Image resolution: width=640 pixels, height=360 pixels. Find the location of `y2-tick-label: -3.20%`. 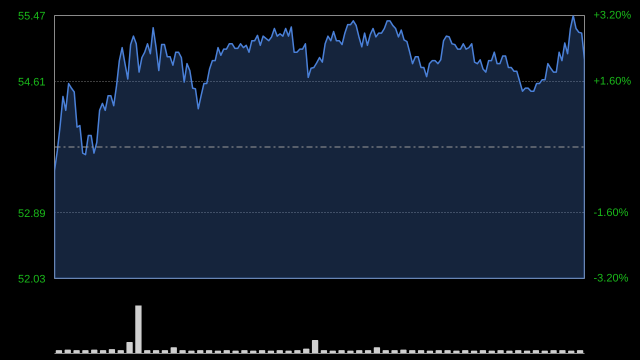

y2-tick-label: -3.20% is located at coordinates (611, 278).